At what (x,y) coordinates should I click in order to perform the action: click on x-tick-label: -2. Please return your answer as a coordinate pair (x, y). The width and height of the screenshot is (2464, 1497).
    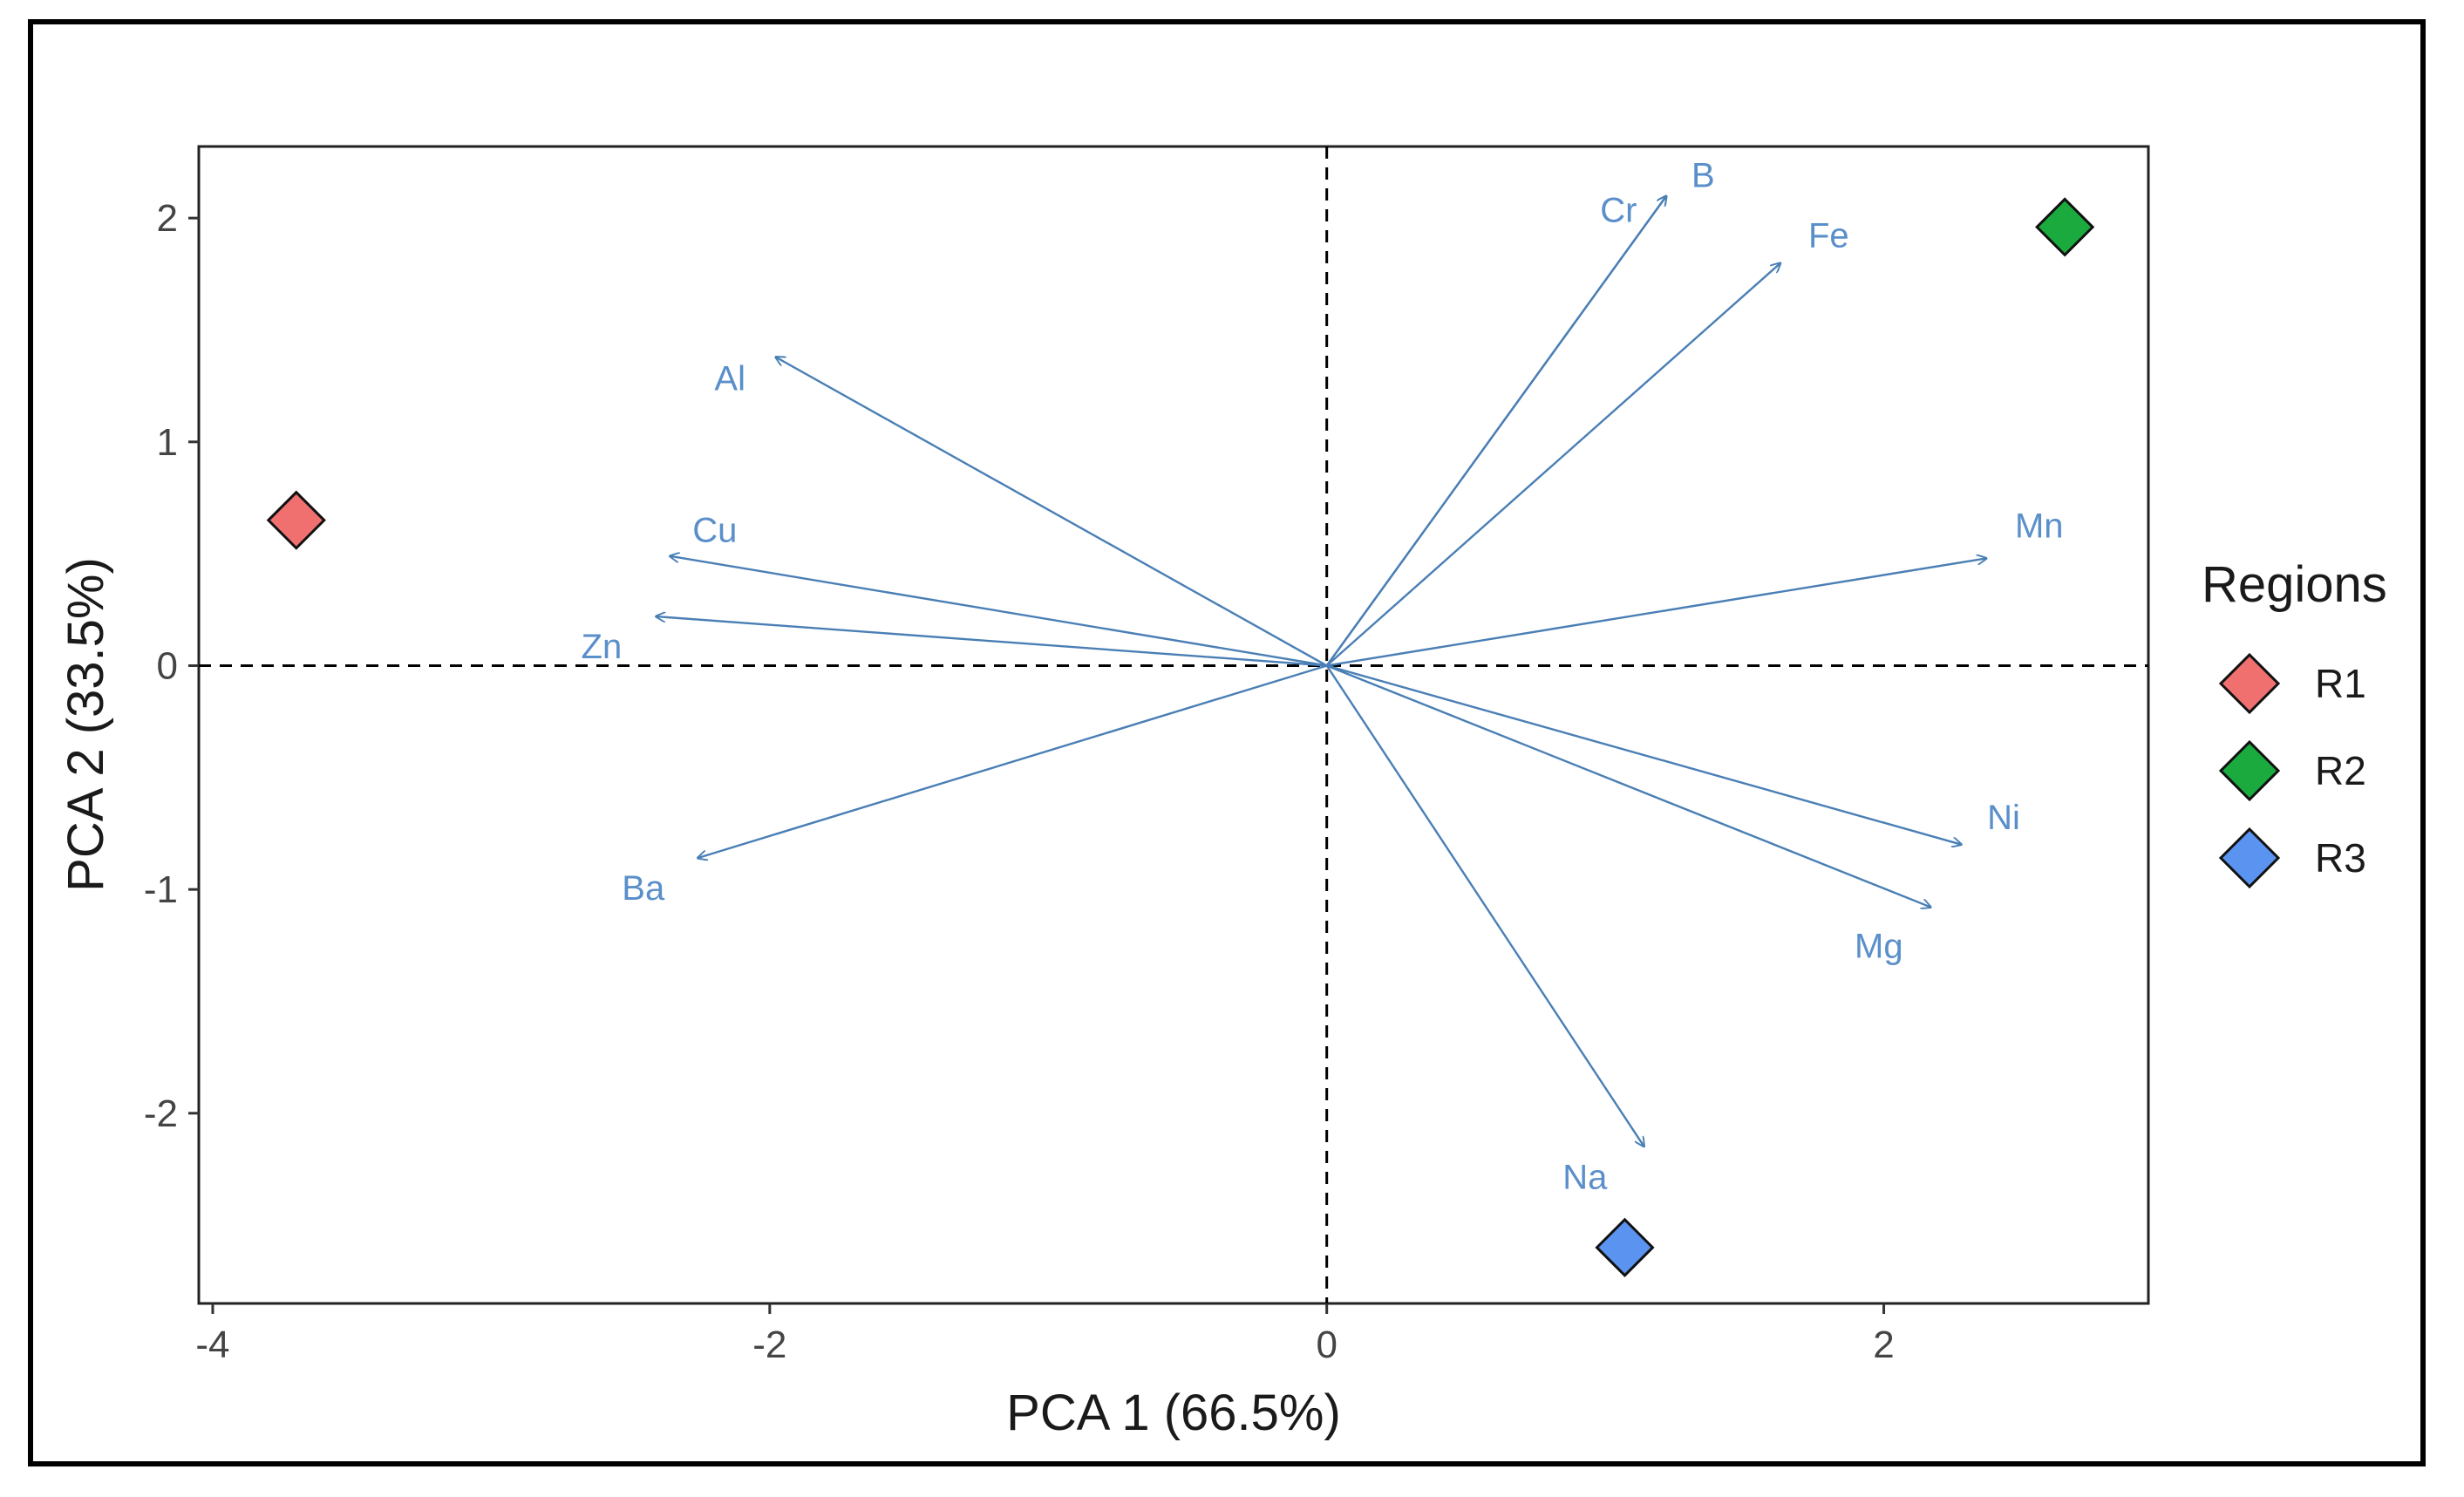
    Looking at the image, I should click on (769, 1345).